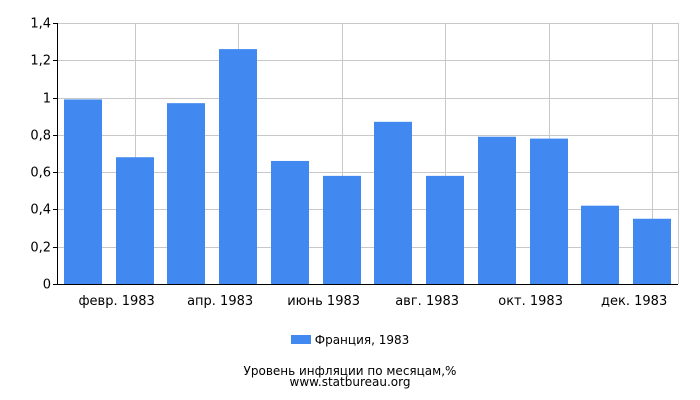 The image size is (700, 400). What do you see at coordinates (40, 24) in the screenshot?
I see `y-tick-label: 1,4` at bounding box center [40, 24].